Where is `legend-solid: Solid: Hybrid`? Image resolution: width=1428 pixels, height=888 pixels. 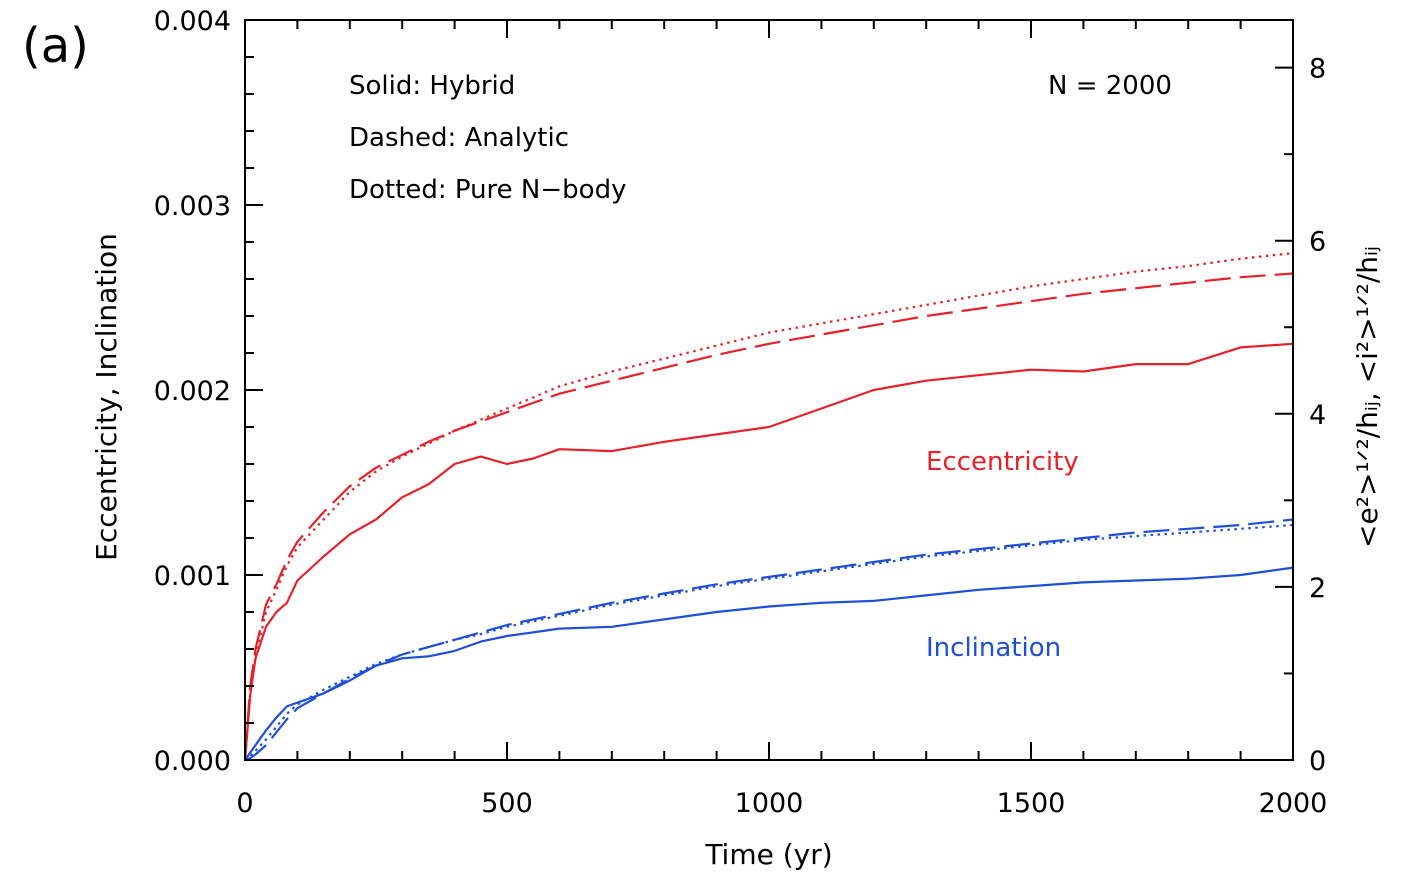
legend-solid: Solid: Hybrid is located at coordinates (432, 86).